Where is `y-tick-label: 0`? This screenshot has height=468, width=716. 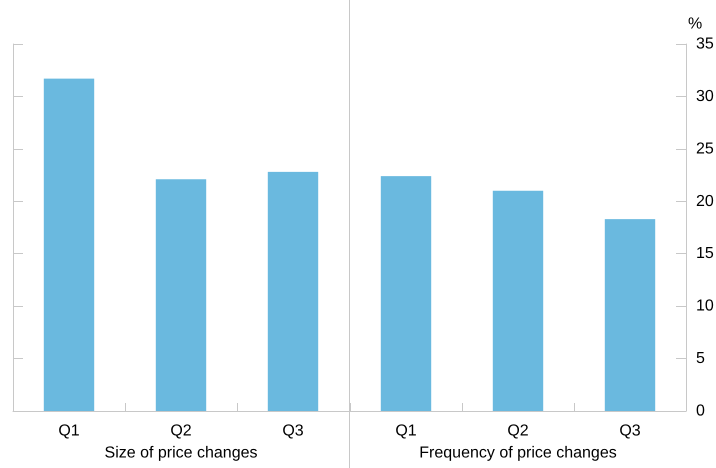 y-tick-label: 0 is located at coordinates (700, 411).